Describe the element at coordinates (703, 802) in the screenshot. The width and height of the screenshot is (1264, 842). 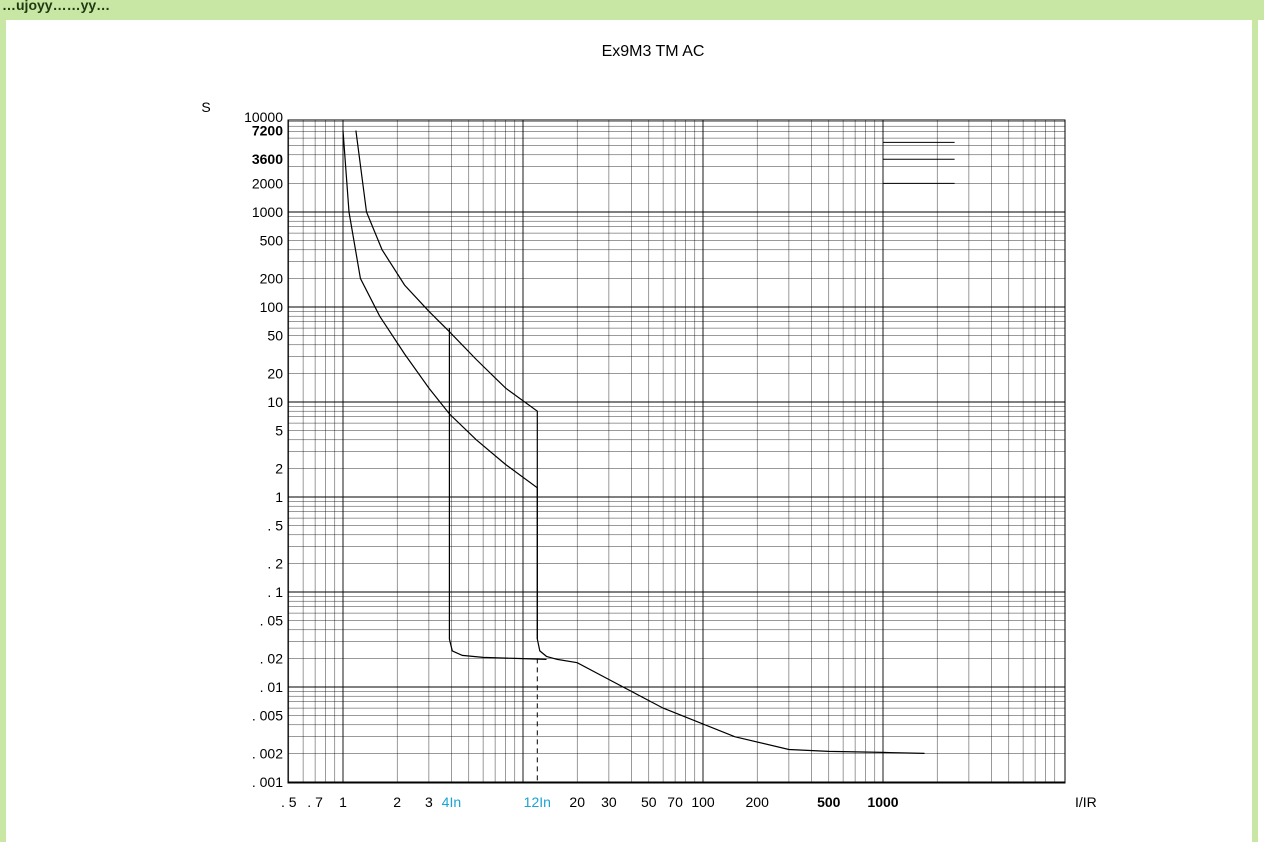
I see `x-tick-label: 100` at that location.